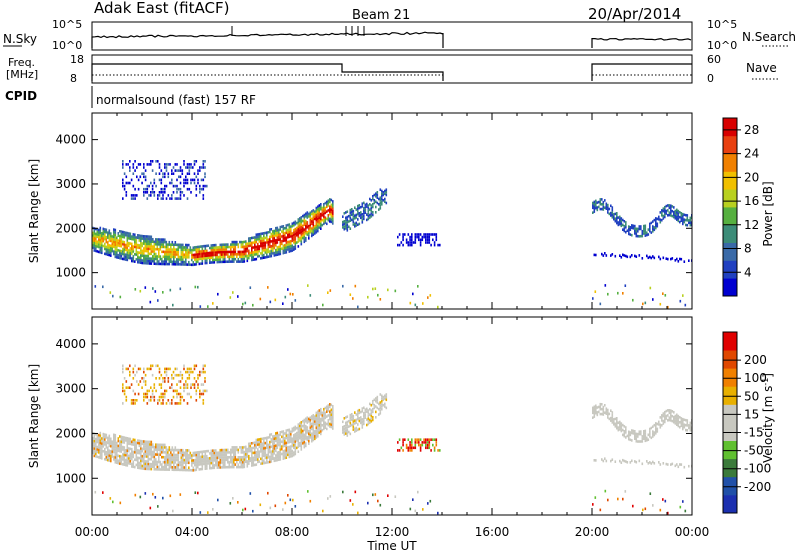  I want to click on freq-label-2: [MHz], so click(22, 74).